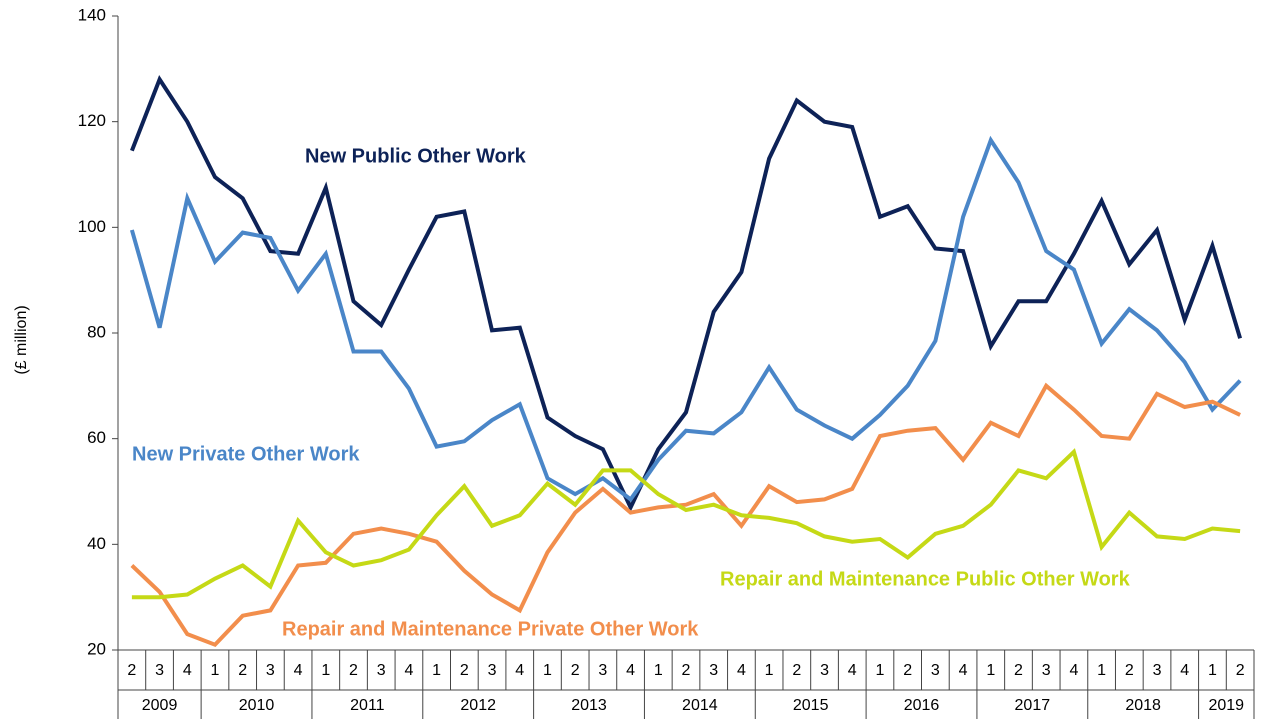 This screenshot has height=719, width=1264. I want to click on x-group-label: 2014, so click(700, 705).